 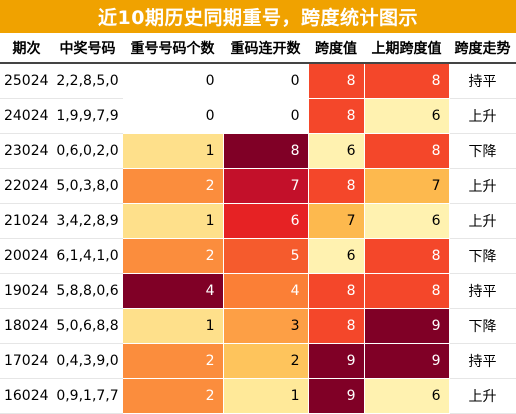 I want to click on repeat-streak-cell: 2, so click(x=266, y=361).